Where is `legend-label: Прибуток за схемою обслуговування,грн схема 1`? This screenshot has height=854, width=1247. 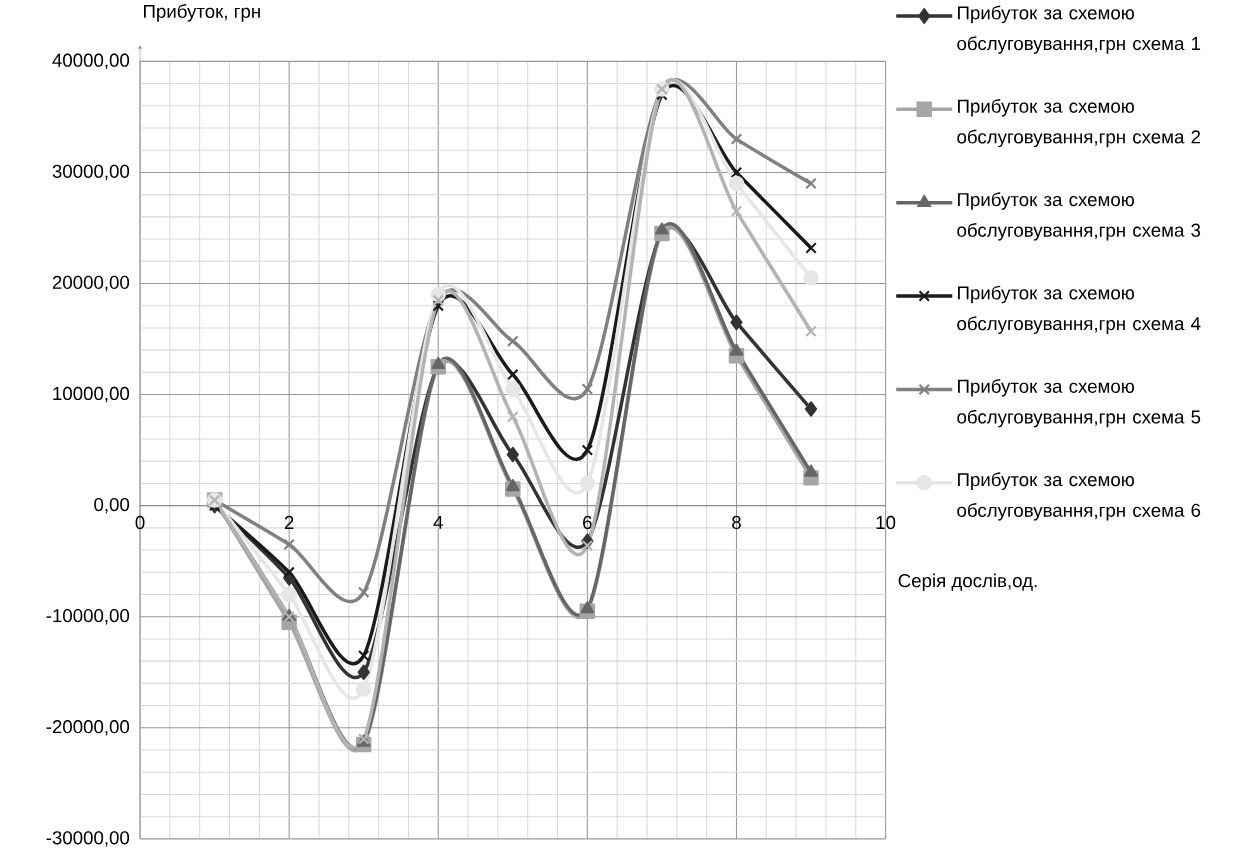 legend-label: Прибуток за схемою обслуговування,грн схема 1 is located at coordinates (1079, 30).